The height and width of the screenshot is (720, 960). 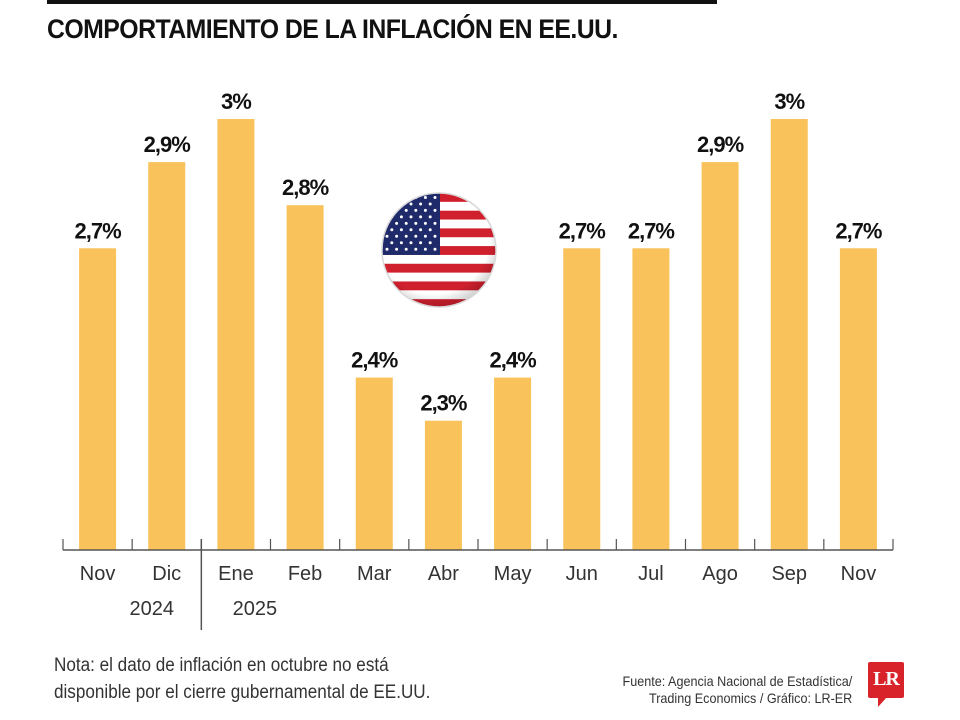 I want to click on lr-logo: LR, so click(x=886, y=684).